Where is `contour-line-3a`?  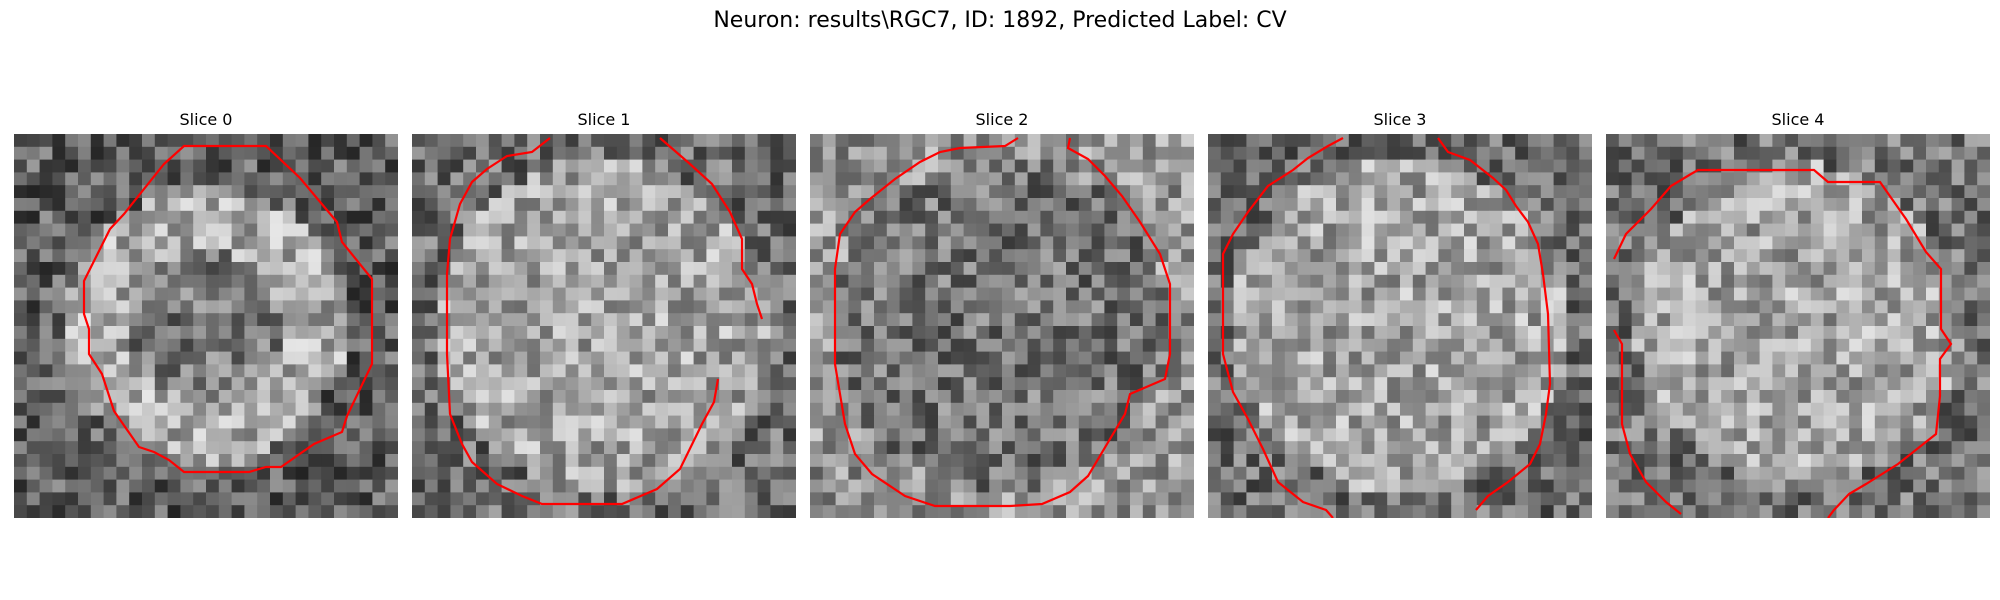 contour-line-3a is located at coordinates (1282, 327).